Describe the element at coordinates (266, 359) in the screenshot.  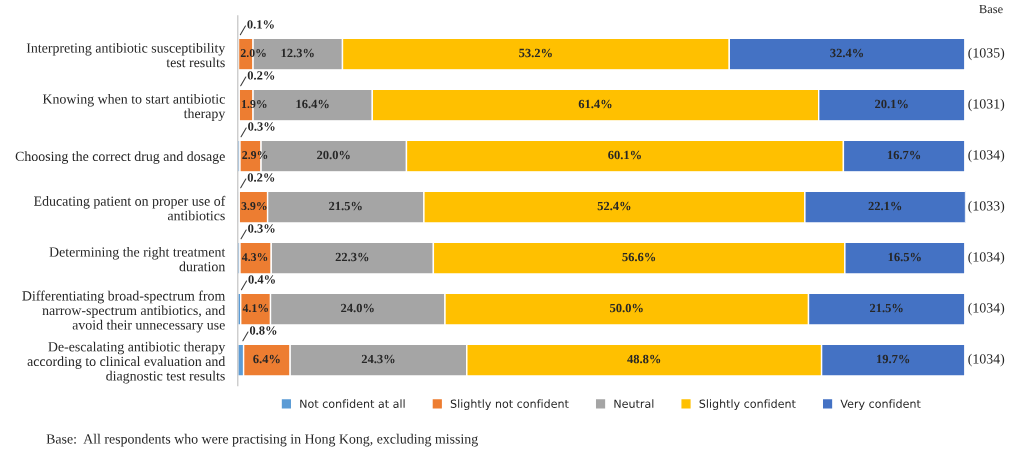
I see `data-label: 6.4%` at that location.